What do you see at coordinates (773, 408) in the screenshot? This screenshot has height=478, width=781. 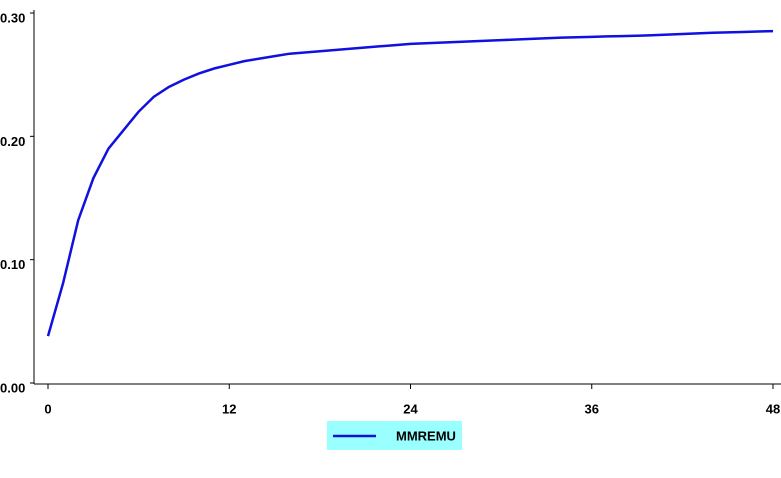 I see `x-tick-label: 48` at bounding box center [773, 408].